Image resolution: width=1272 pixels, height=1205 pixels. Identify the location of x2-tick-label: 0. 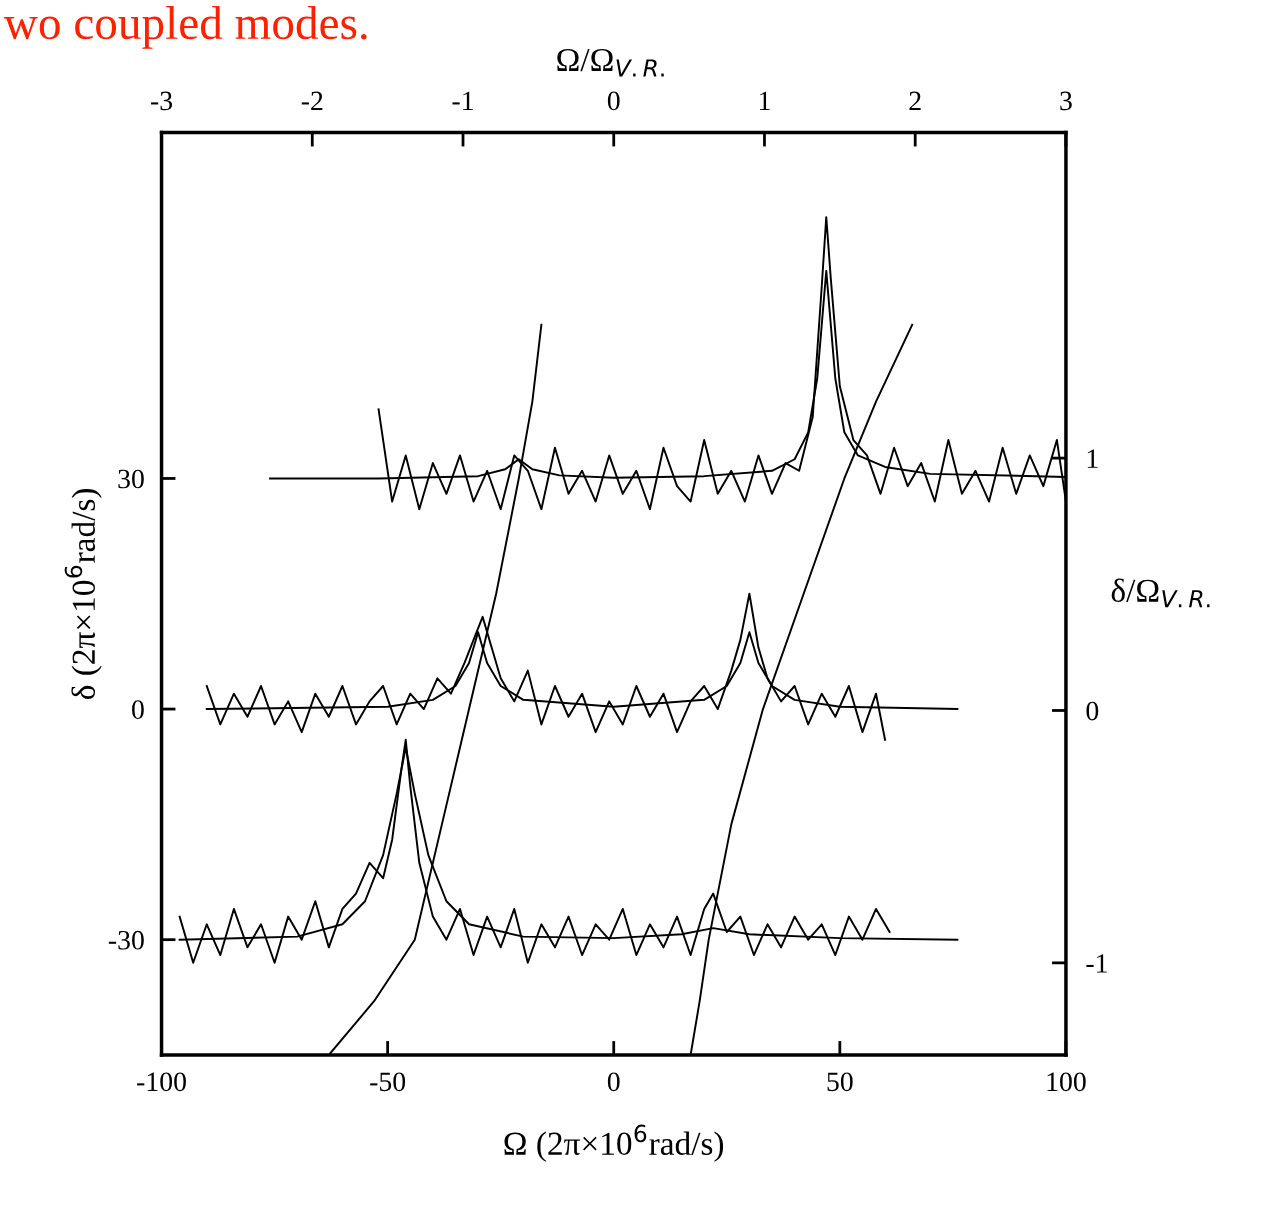
(613, 101).